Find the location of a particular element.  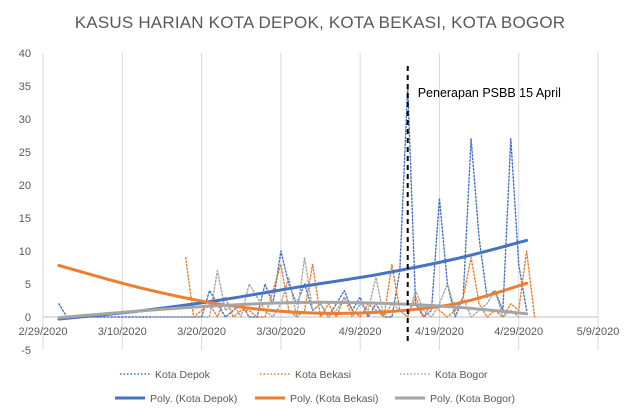

x-tick-label: 3/10/2020 is located at coordinates (122, 332).